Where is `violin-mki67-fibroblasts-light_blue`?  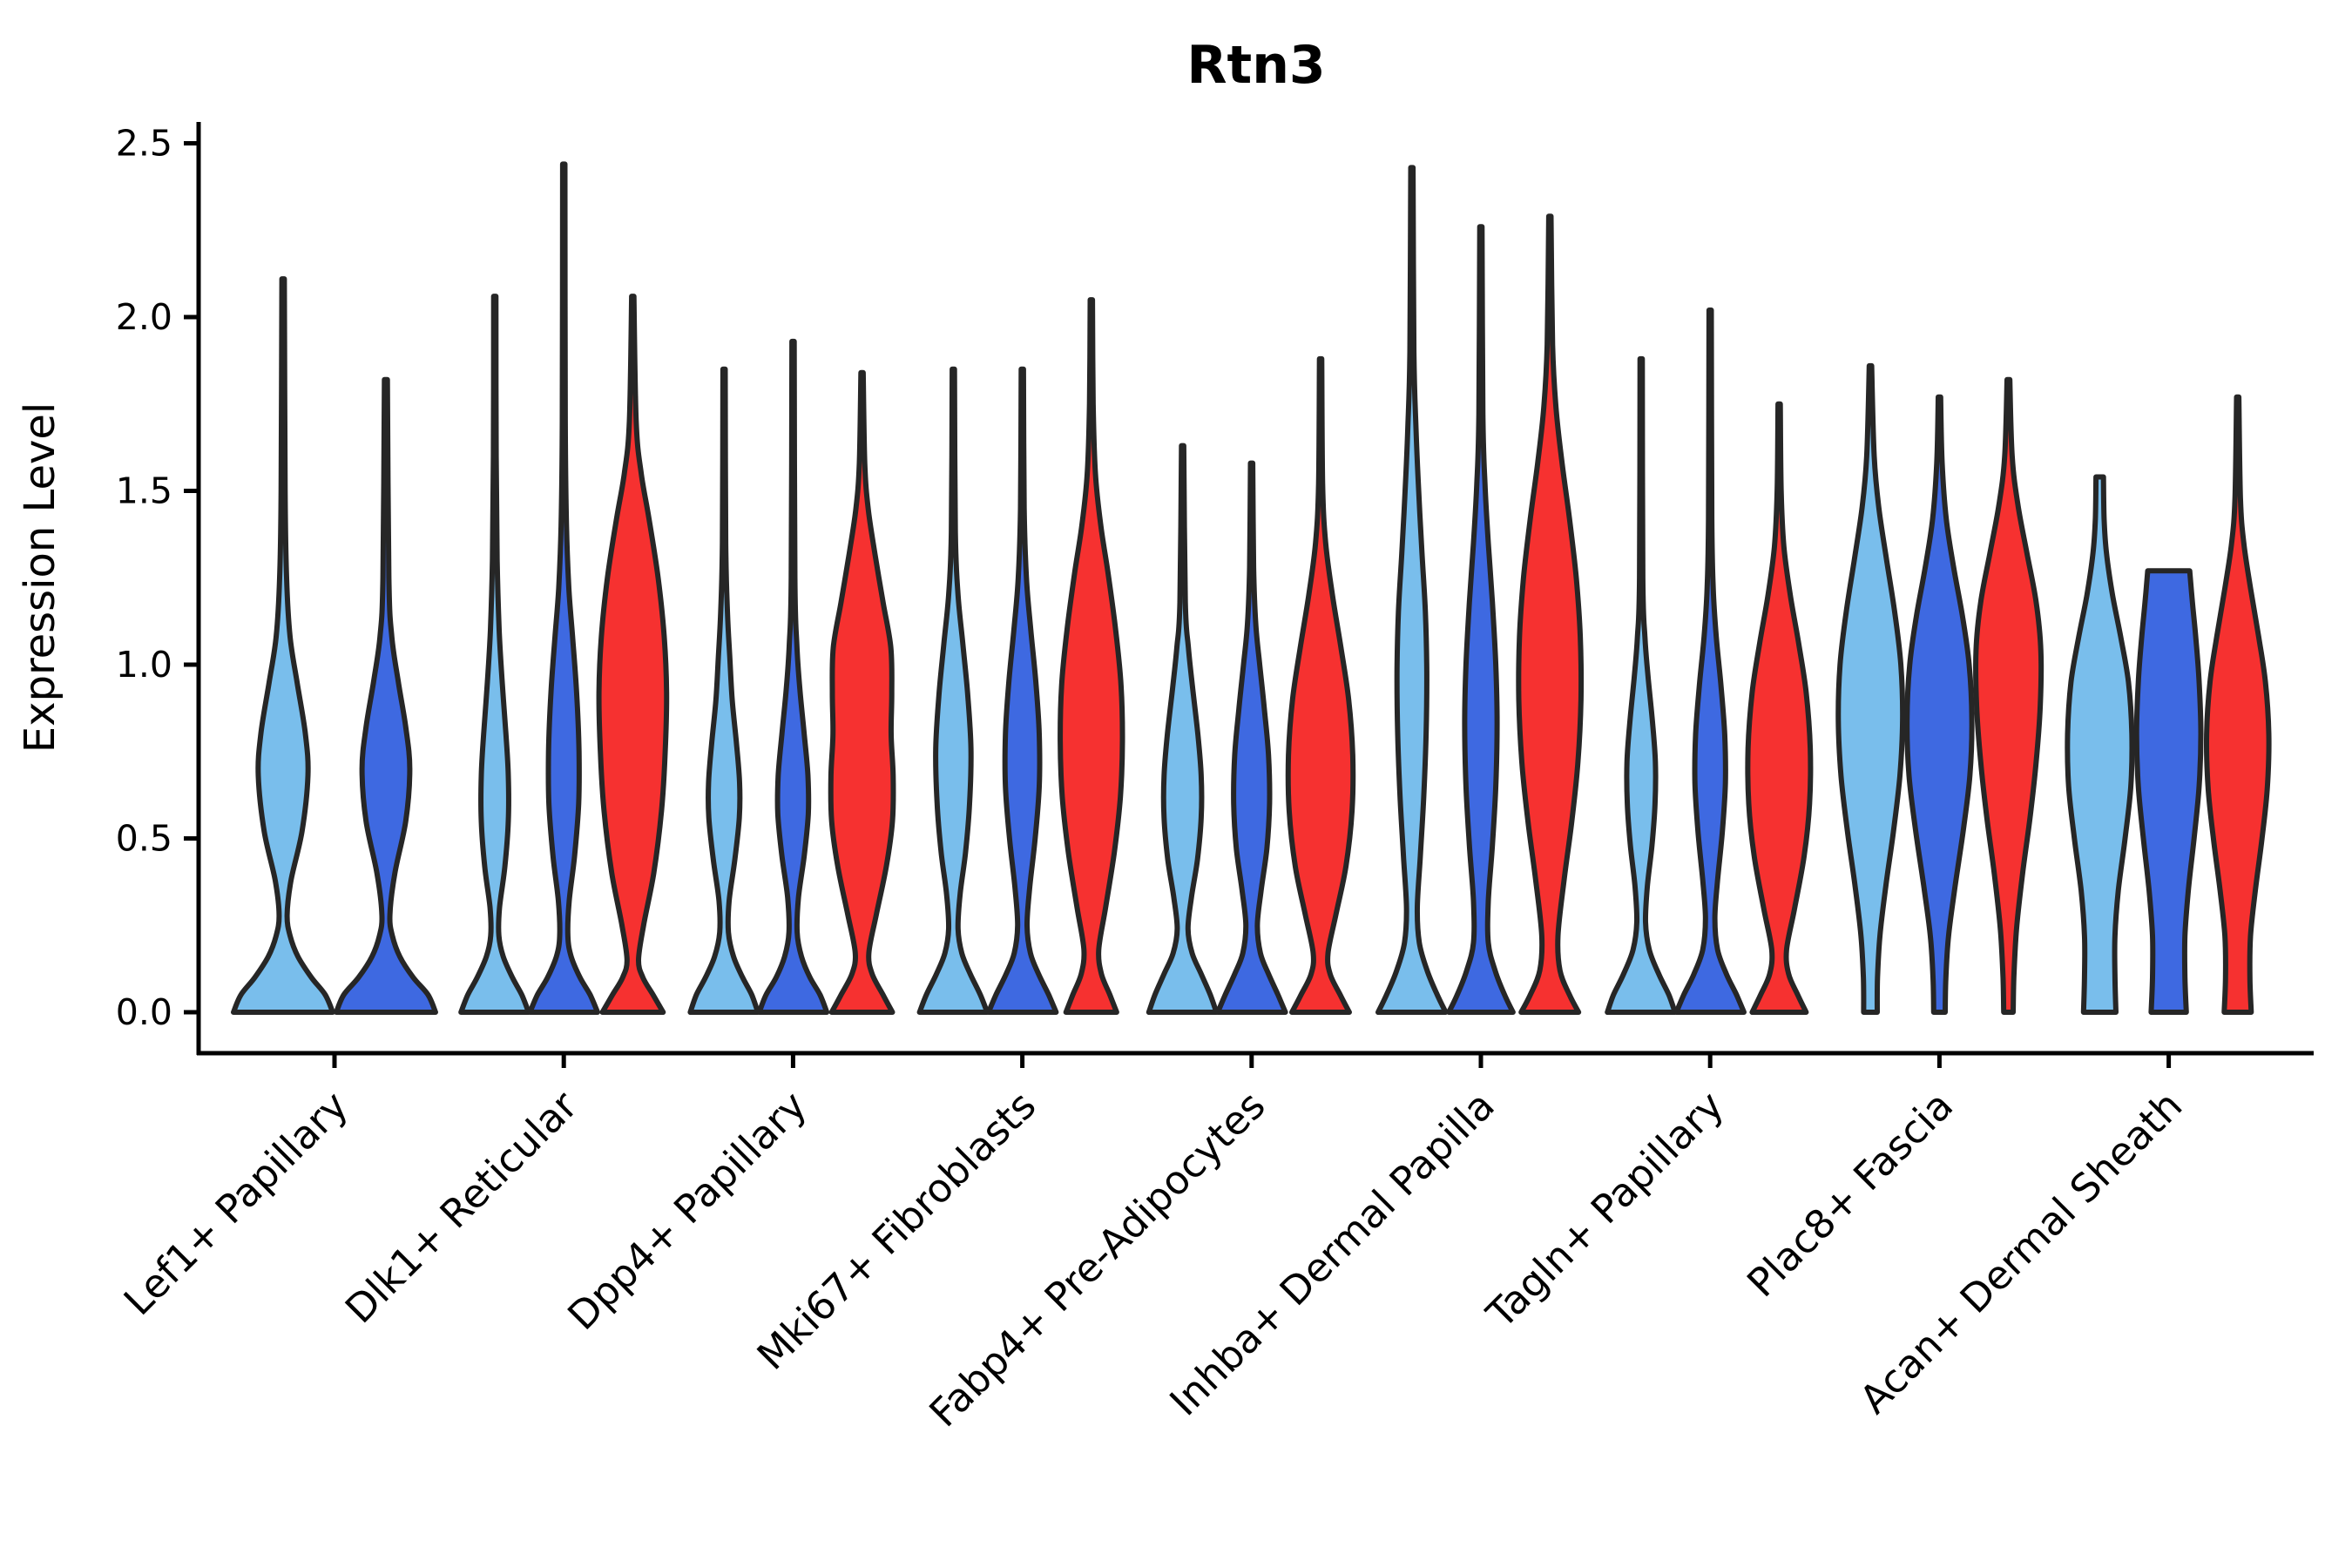
violin-mki67-fibroblasts-light_blue is located at coordinates (953, 690).